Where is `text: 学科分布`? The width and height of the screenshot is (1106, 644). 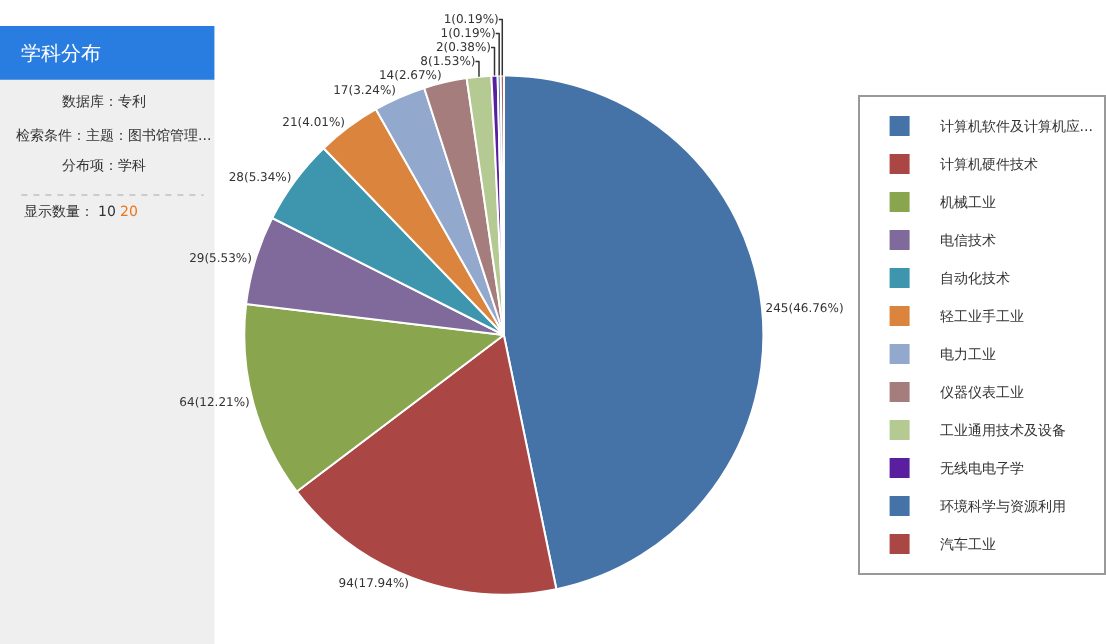 text: 学科分布 is located at coordinates (61, 53).